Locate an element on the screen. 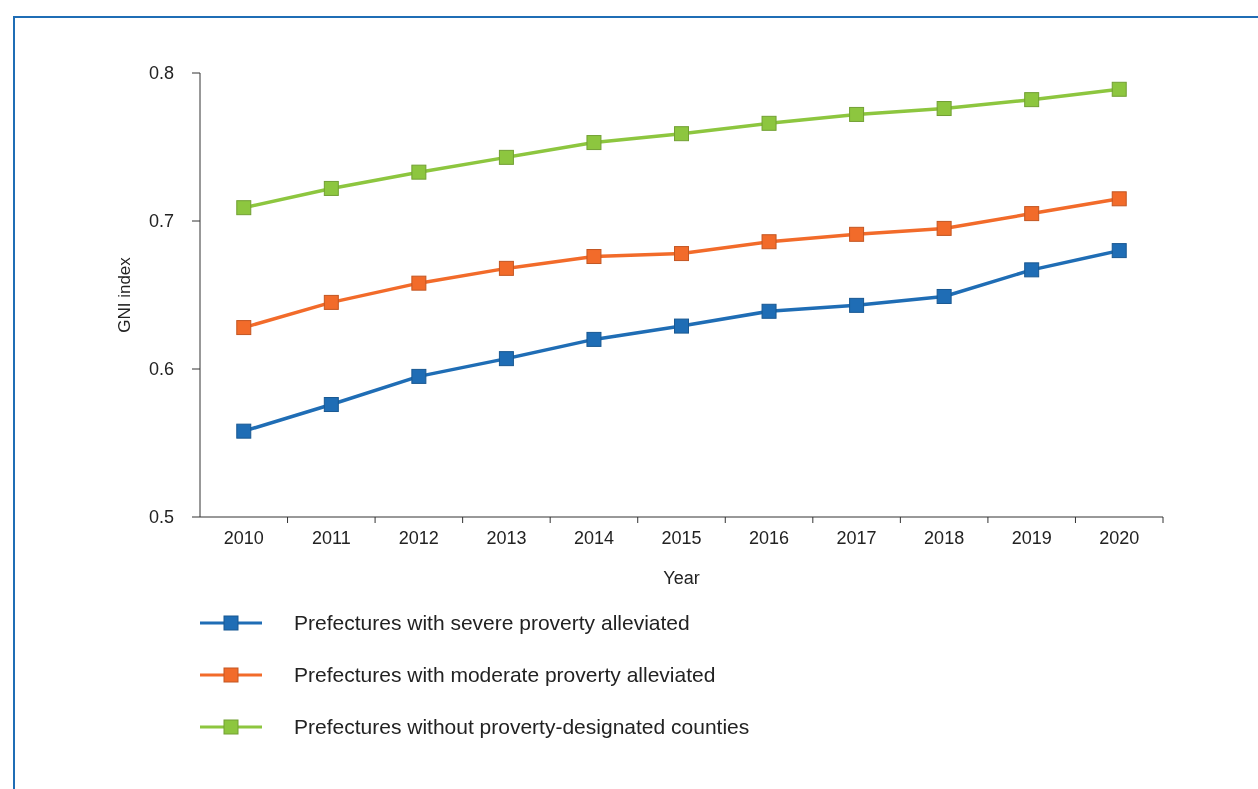  x-tick-label: 2014 is located at coordinates (593, 538).